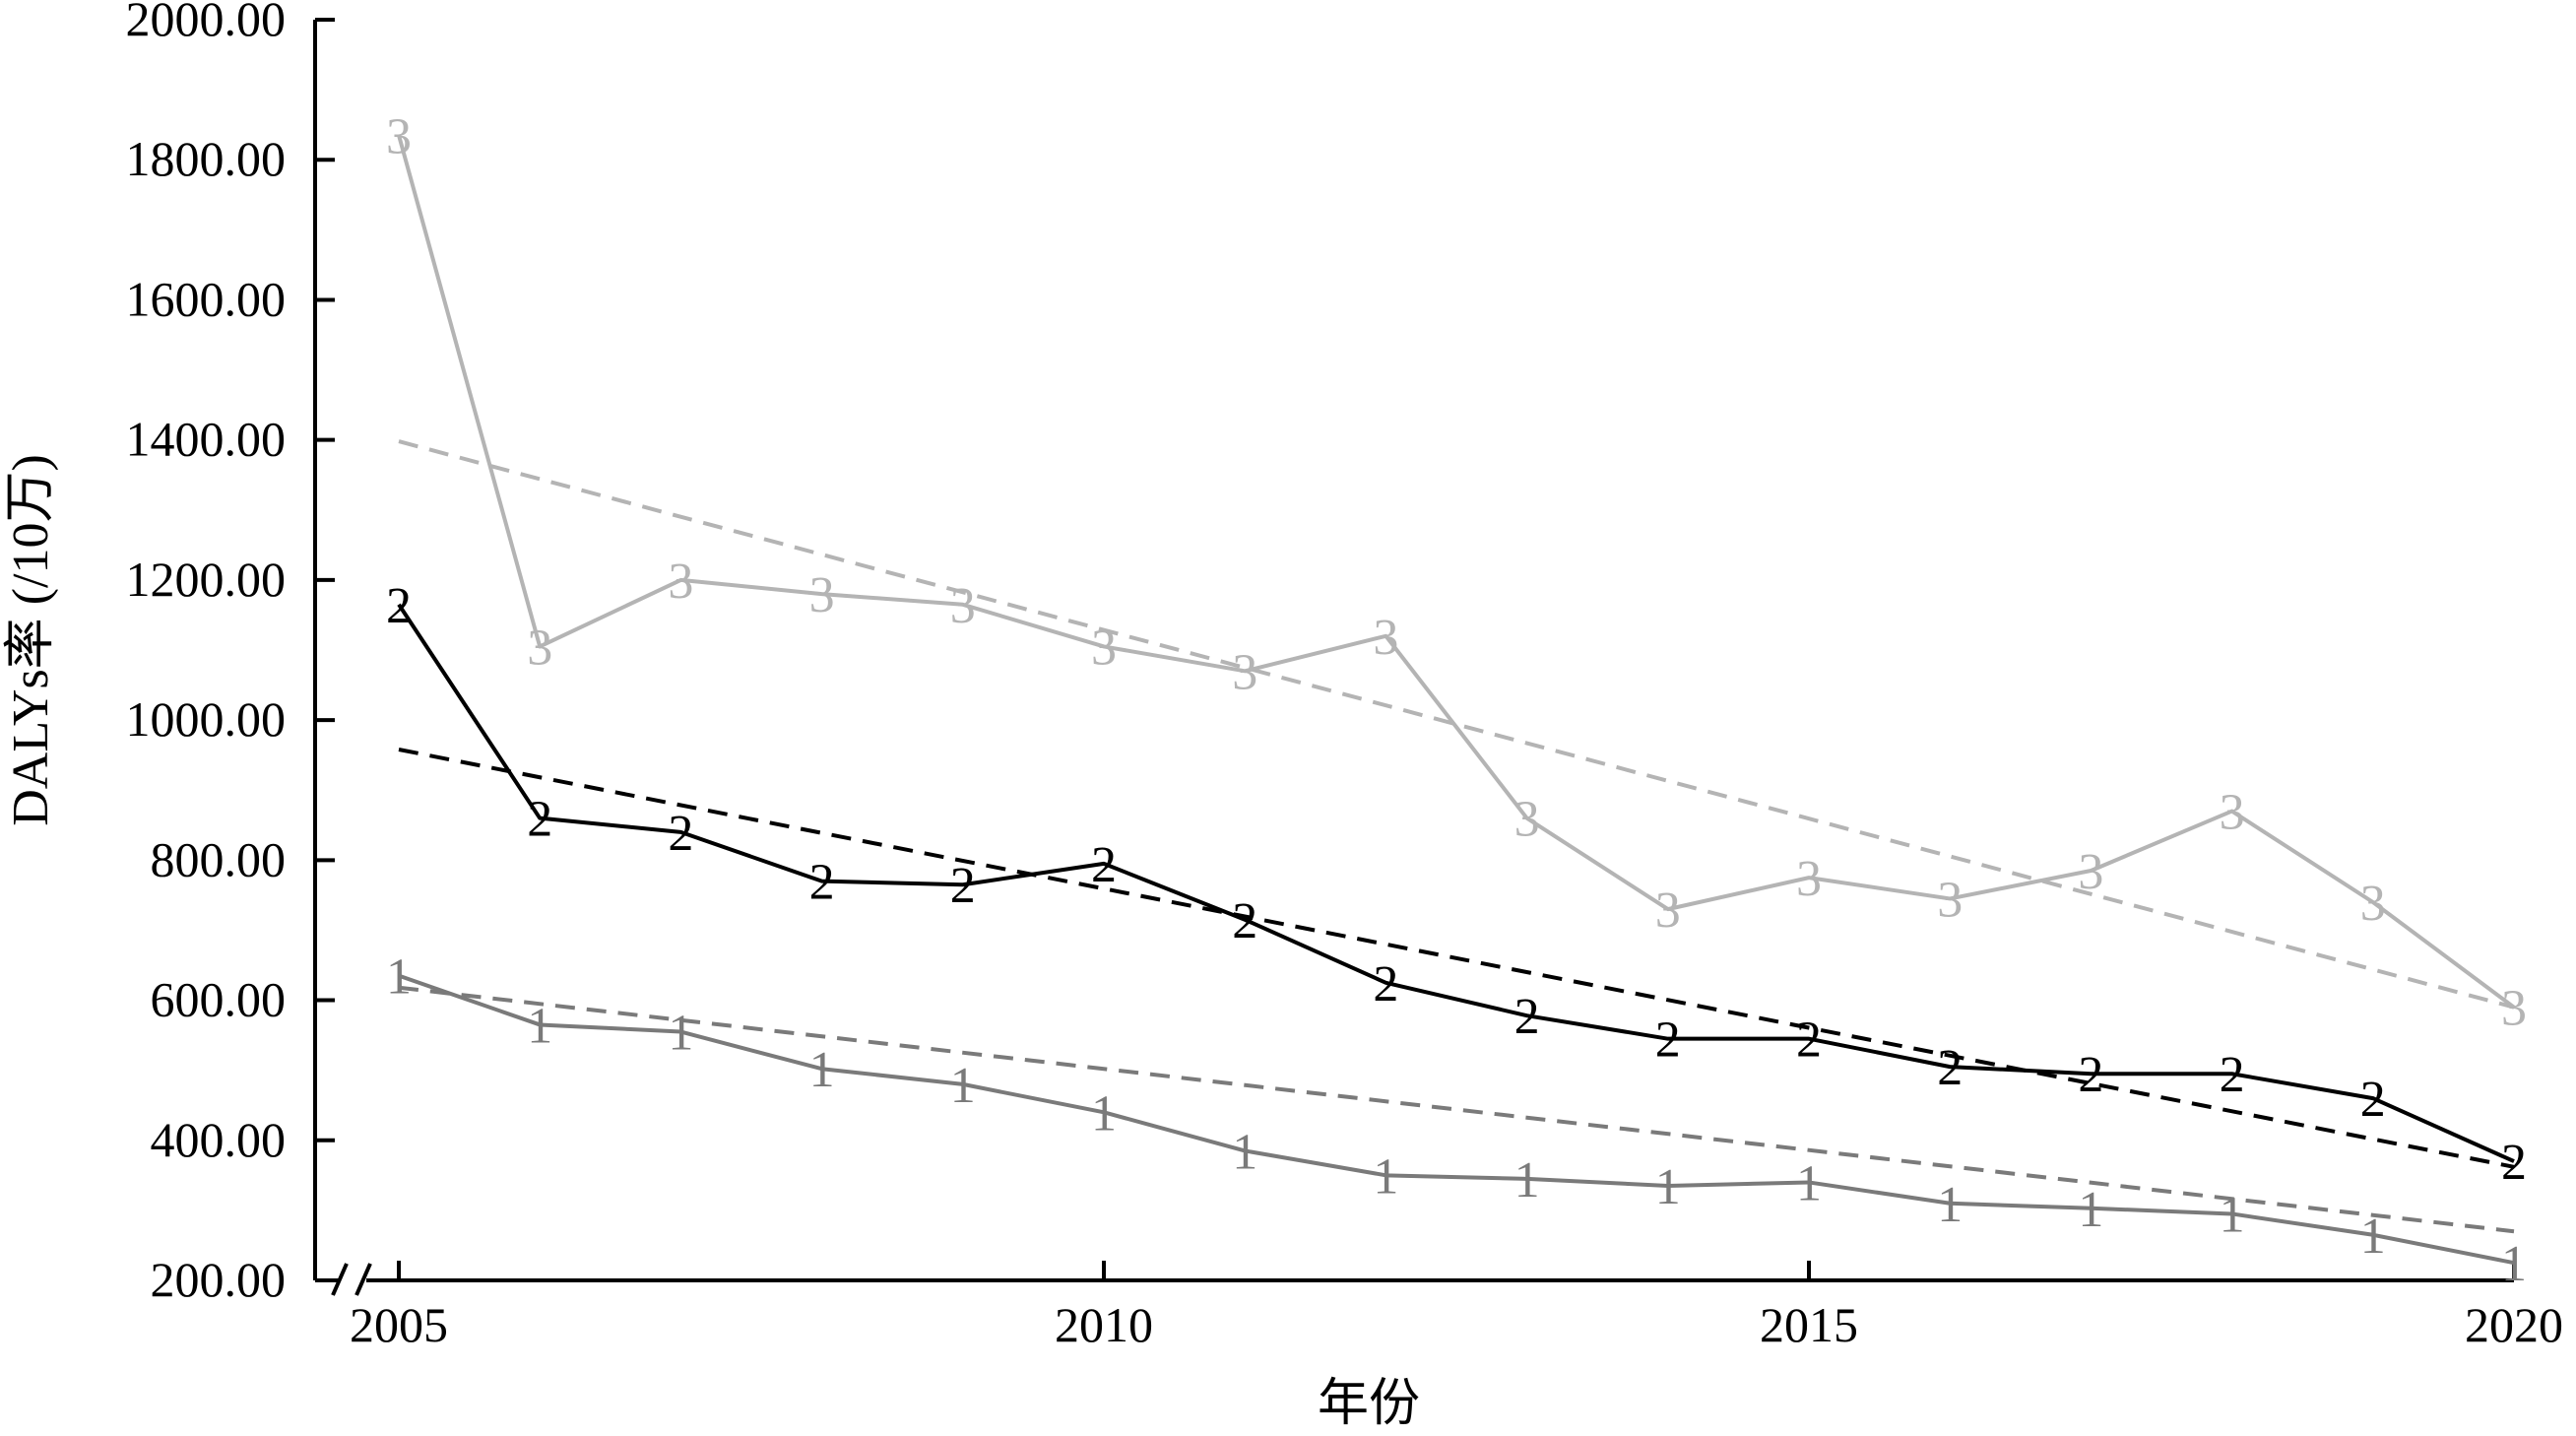  I want to click on y-tick-label: 600.00, so click(219, 999).